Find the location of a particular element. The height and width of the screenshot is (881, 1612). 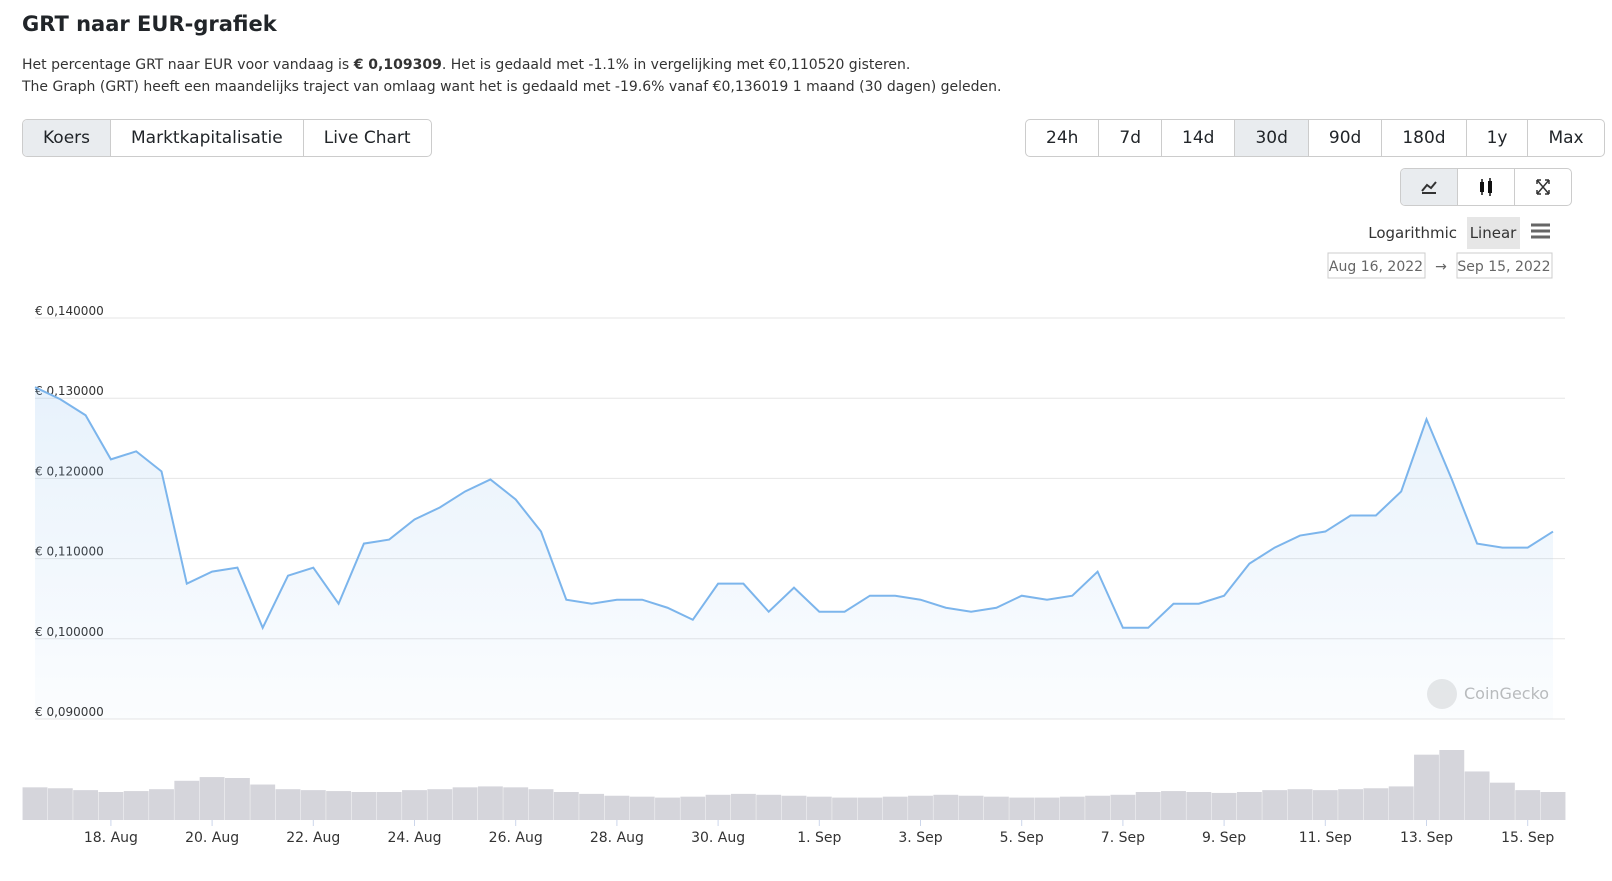

x-tick-label: 24. Aug is located at coordinates (414, 838).